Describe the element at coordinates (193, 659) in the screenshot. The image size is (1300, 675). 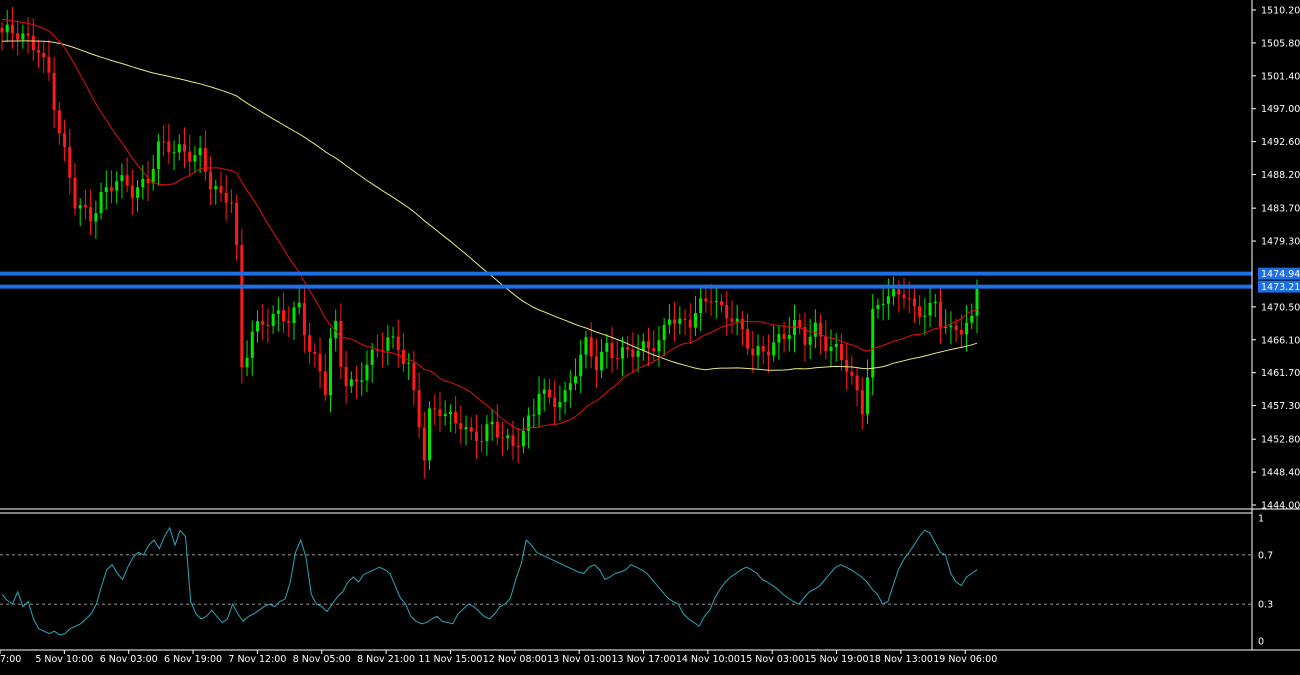
I see `time-tick-label: 6 Nov 19:00` at that location.